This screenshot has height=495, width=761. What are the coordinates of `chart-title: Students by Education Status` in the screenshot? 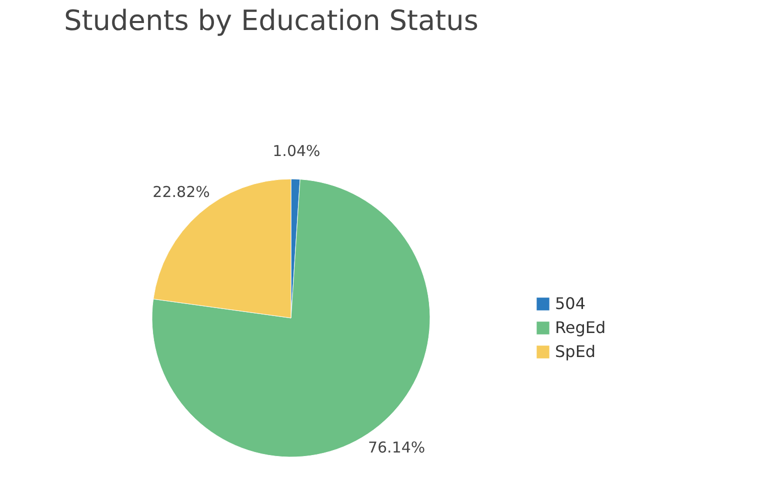 It's located at (271, 20).